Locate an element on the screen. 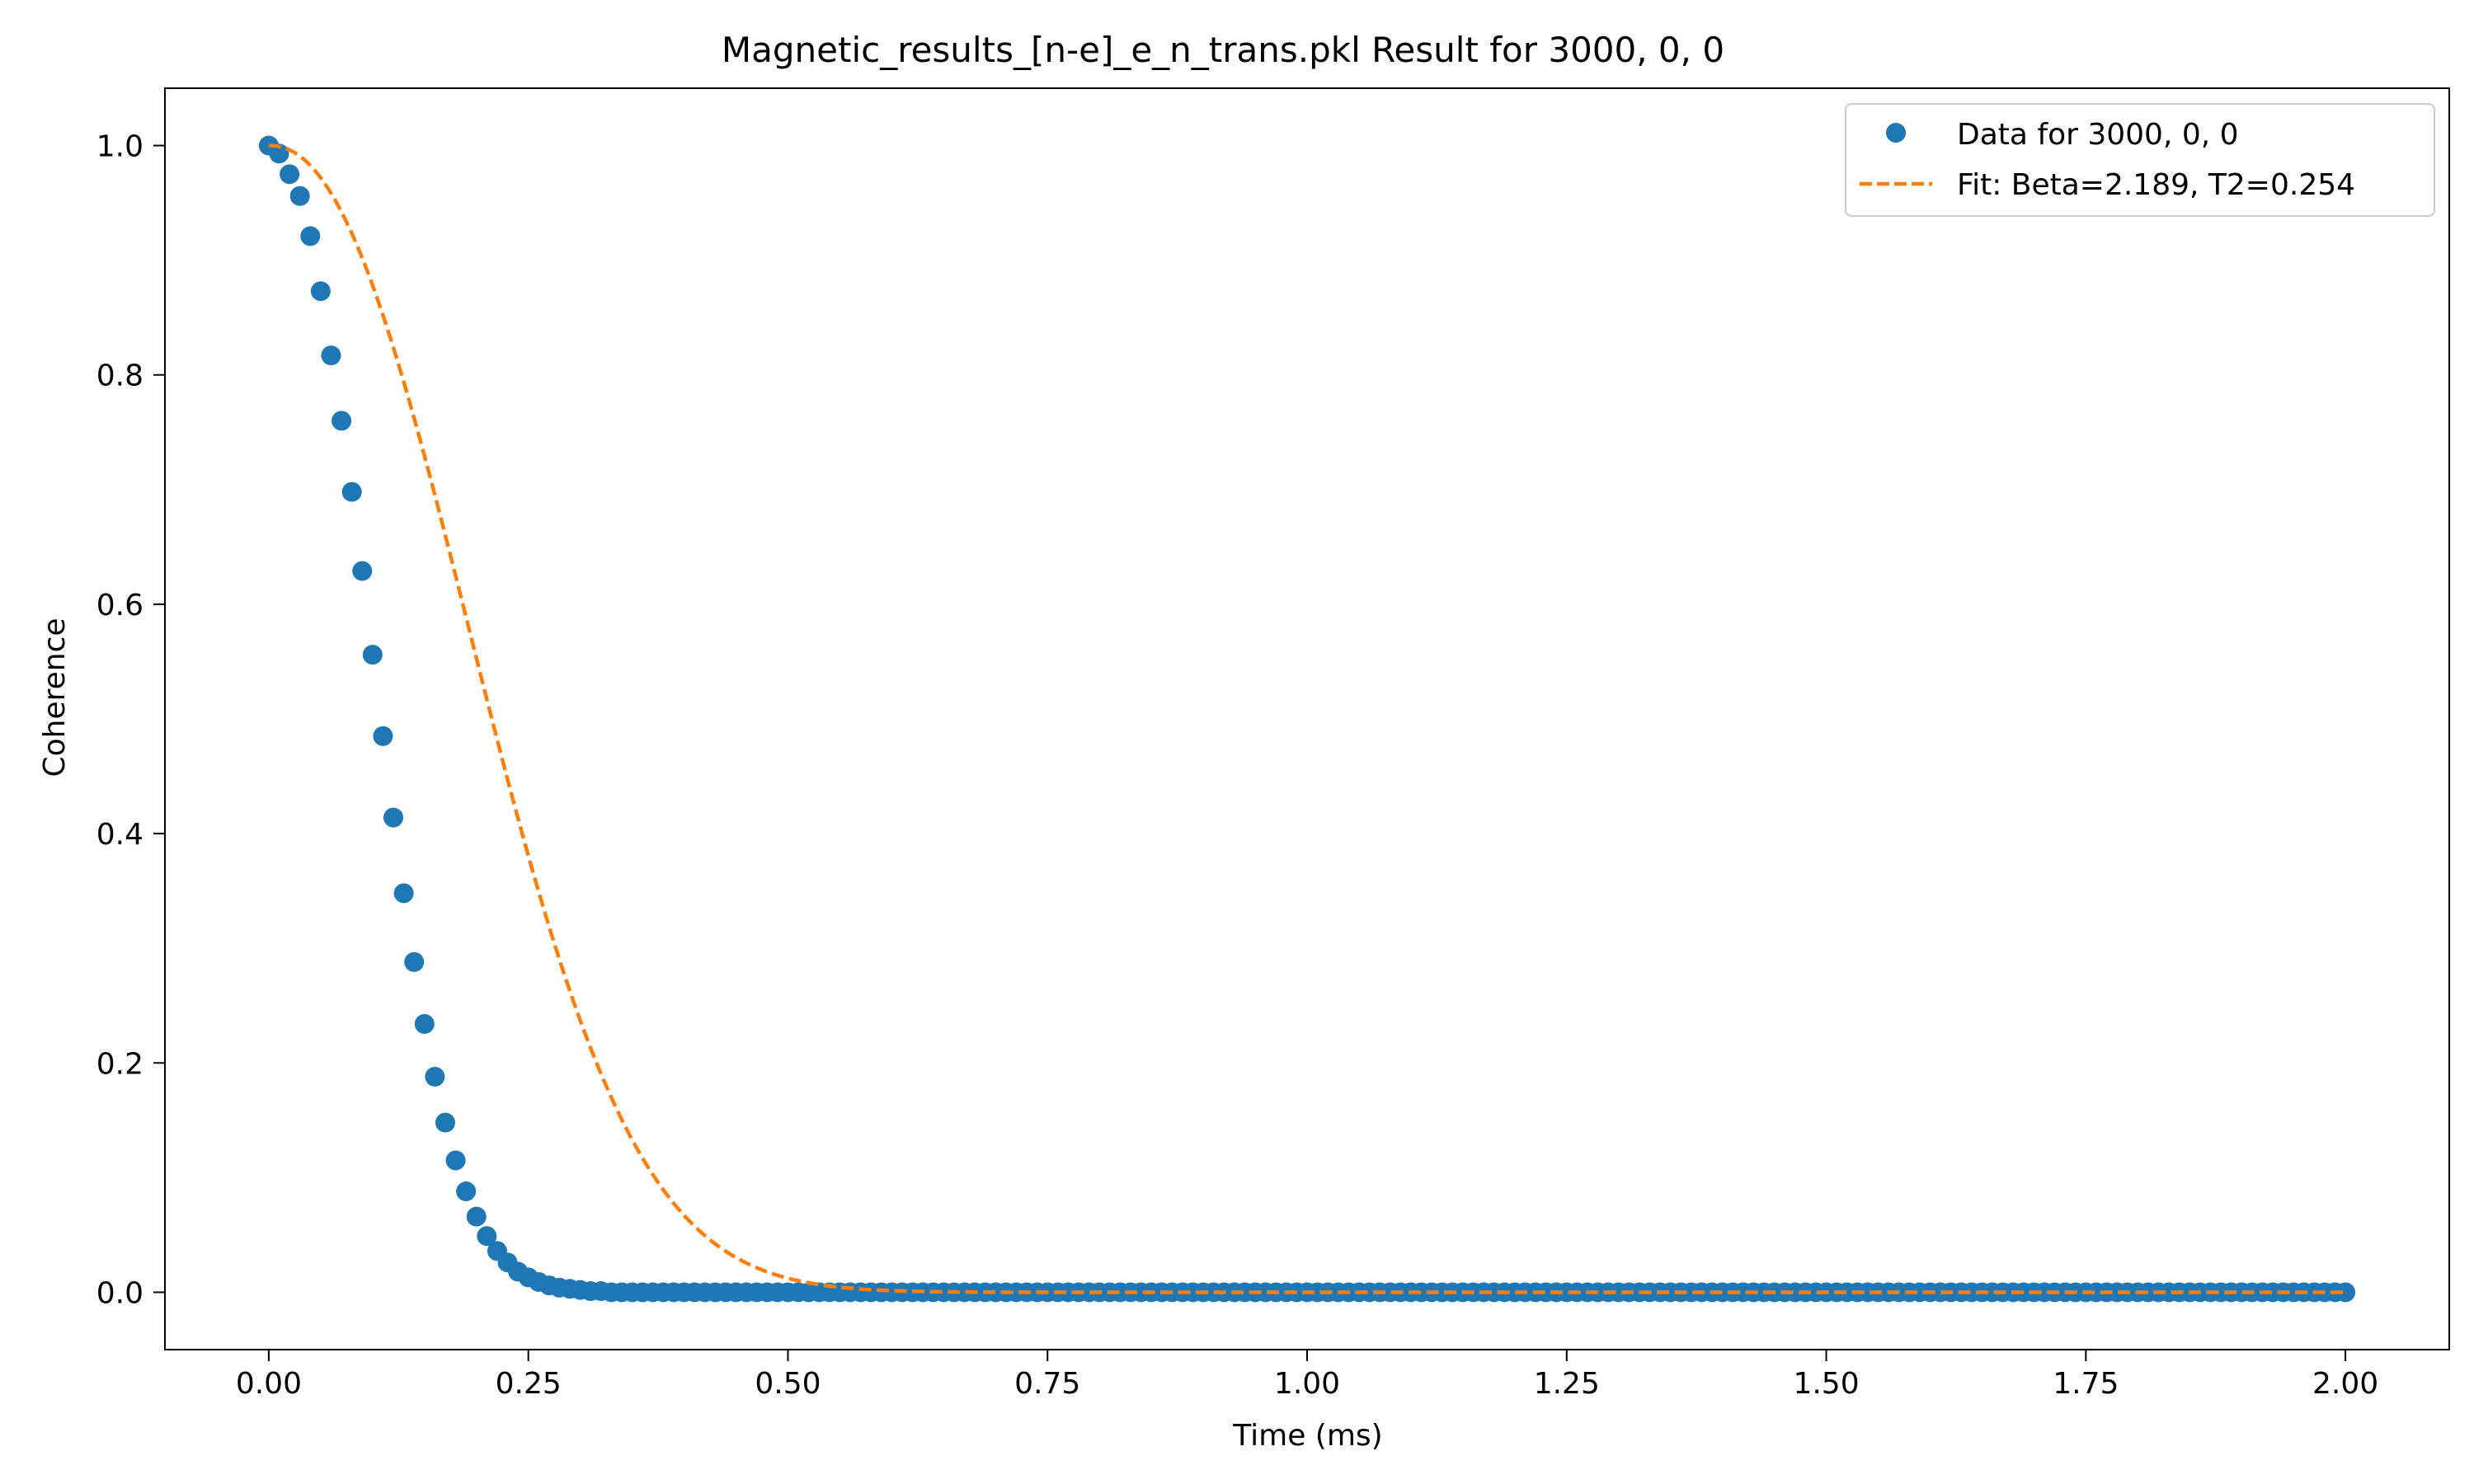  y-tick-label: 0.8 is located at coordinates (119, 376).